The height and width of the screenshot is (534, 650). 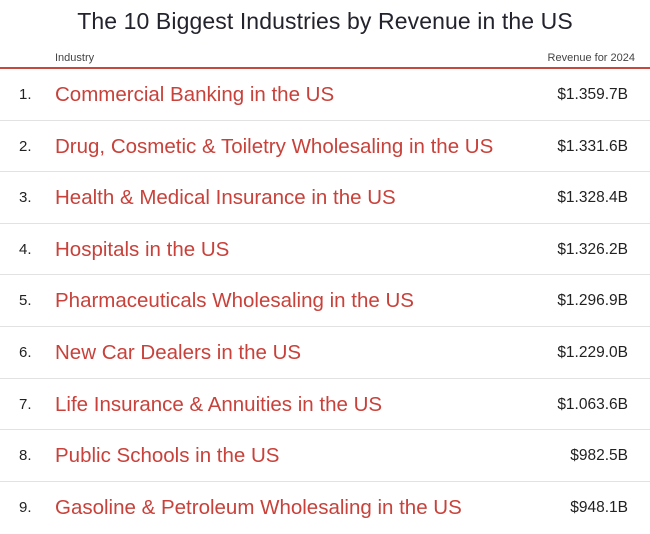 I want to click on row-rank: 5., so click(x=25, y=301).